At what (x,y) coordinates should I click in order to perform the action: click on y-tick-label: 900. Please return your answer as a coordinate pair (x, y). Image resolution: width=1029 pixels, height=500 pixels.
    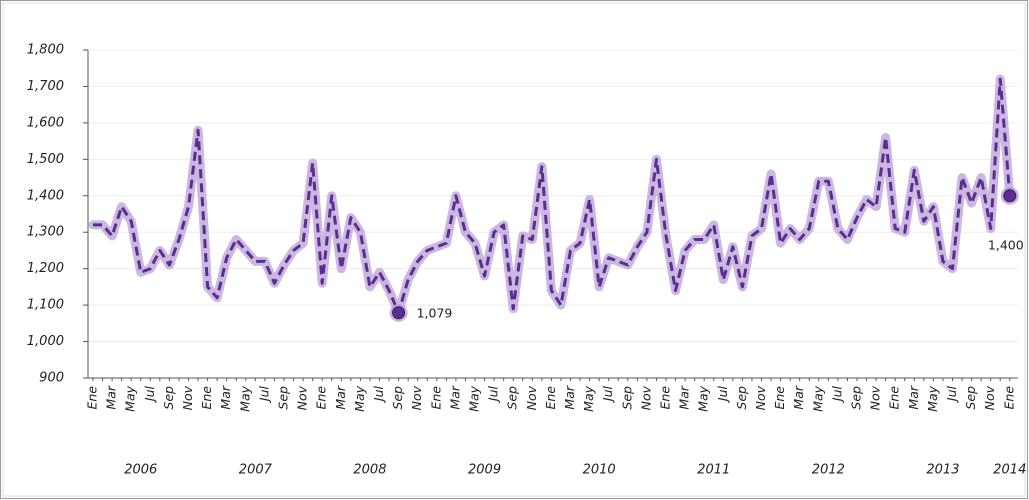
    Looking at the image, I should click on (51, 378).